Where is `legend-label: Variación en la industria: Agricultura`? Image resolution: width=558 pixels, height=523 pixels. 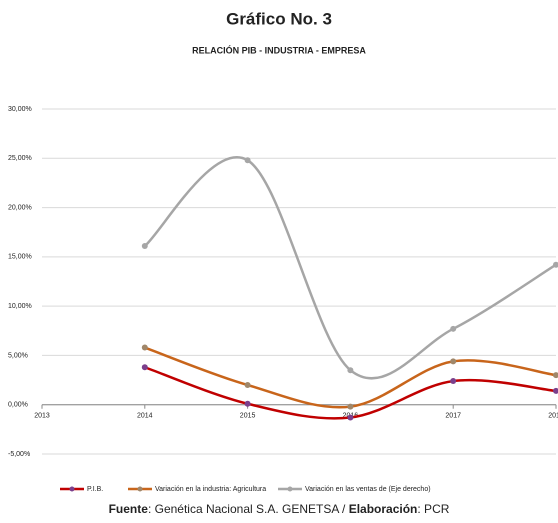
legend-label: Variación en la industria: Agricultura is located at coordinates (210, 489).